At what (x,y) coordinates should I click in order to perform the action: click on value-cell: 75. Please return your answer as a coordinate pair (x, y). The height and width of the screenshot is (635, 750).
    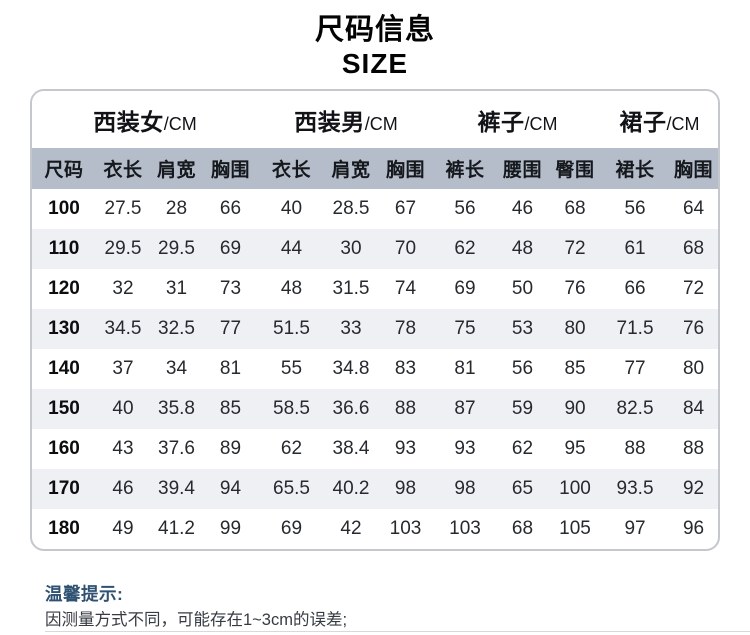
    Looking at the image, I should click on (465, 328).